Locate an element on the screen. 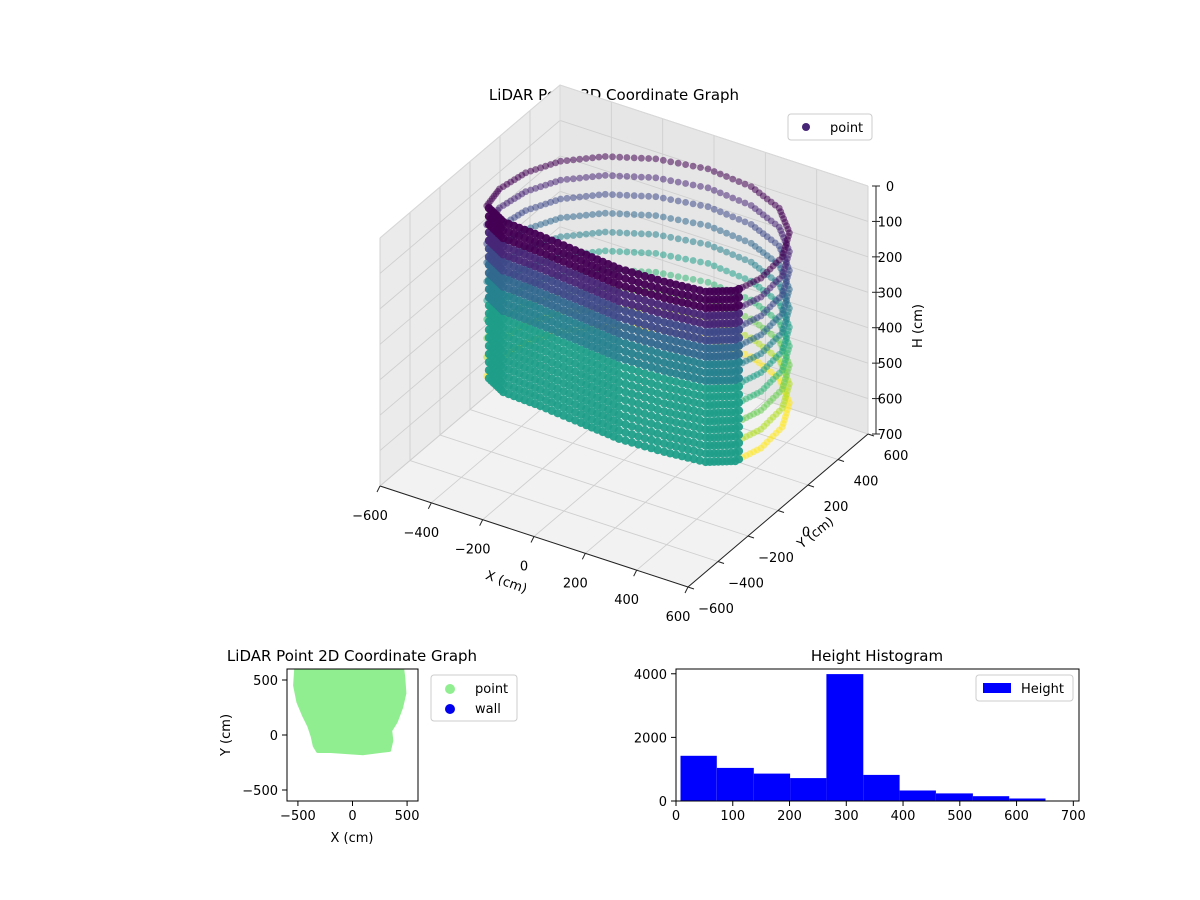  tick-label-y: 0 is located at coordinates (663, 802).